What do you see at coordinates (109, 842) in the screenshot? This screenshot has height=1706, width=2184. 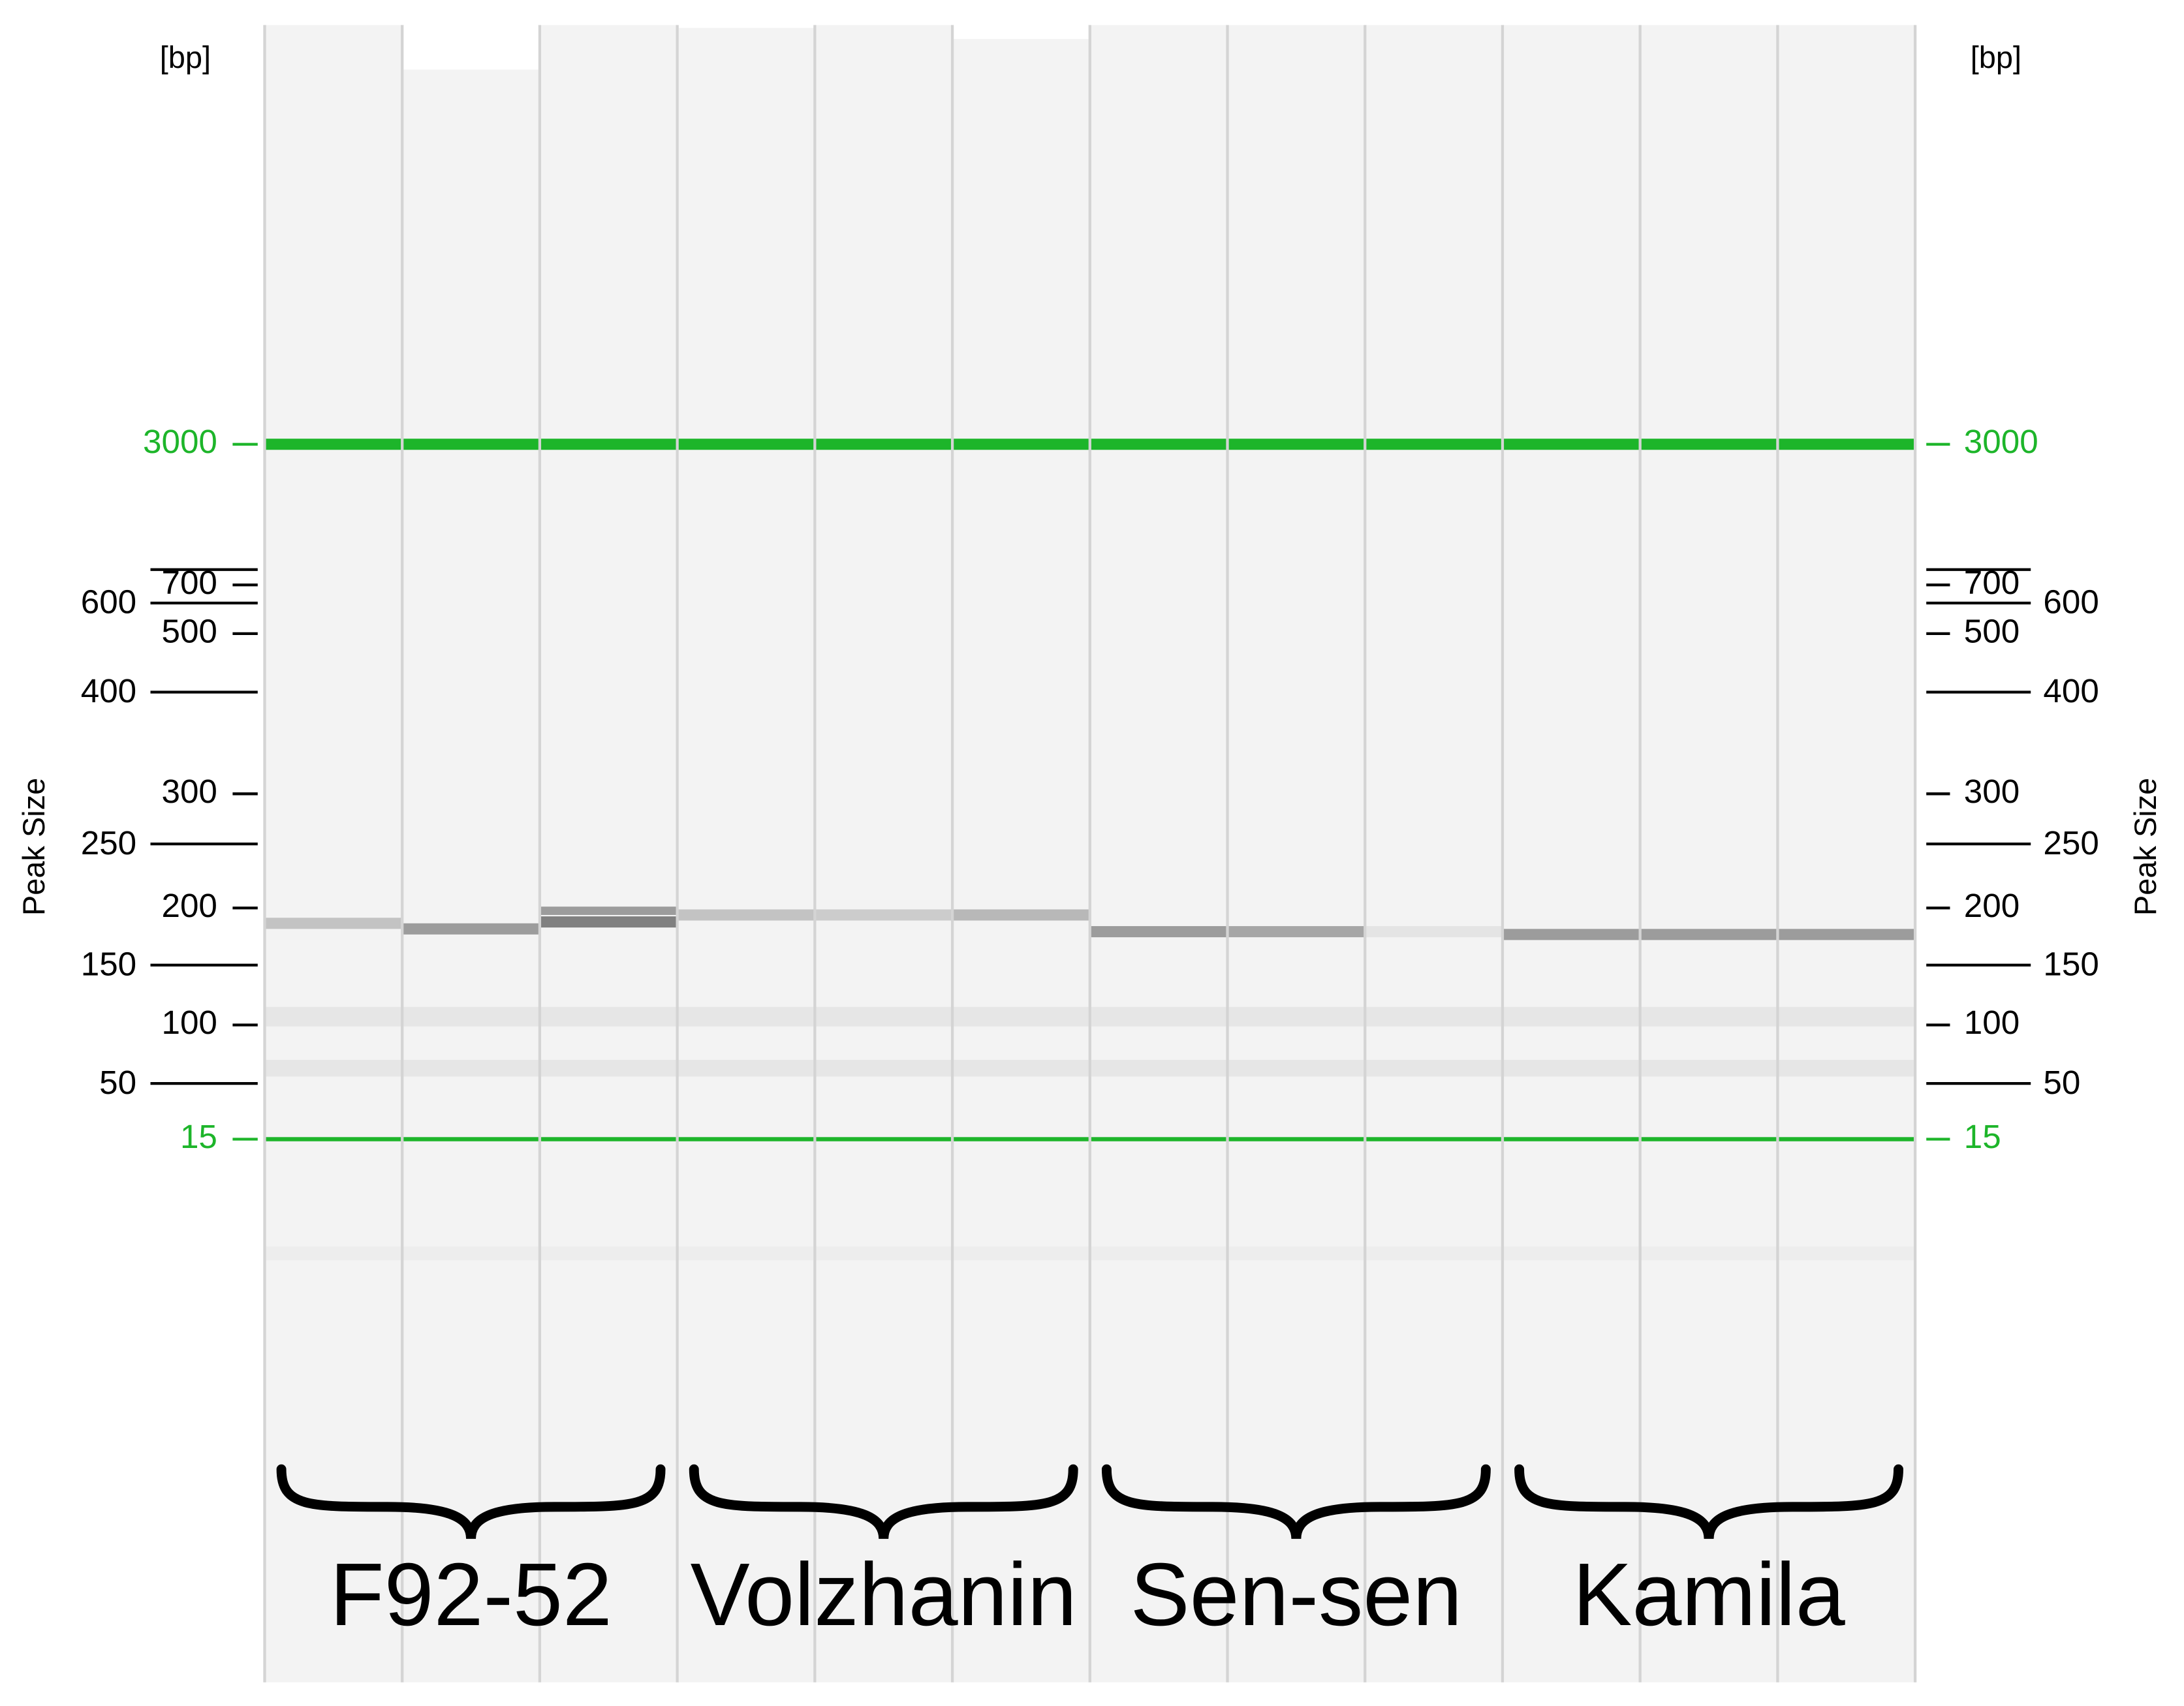 I see `ladder-label-left: 250` at bounding box center [109, 842].